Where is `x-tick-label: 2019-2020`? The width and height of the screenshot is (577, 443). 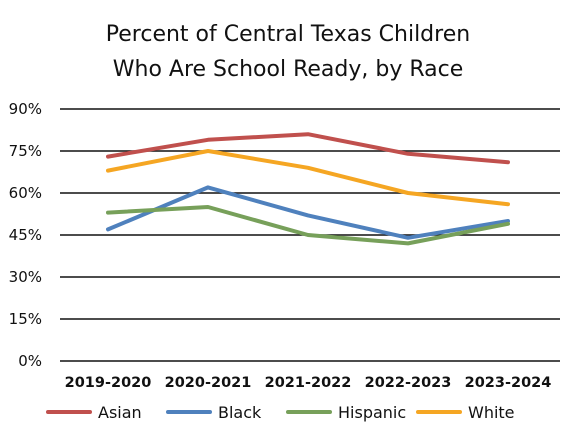 x-tick-label: 2019-2020 is located at coordinates (108, 383).